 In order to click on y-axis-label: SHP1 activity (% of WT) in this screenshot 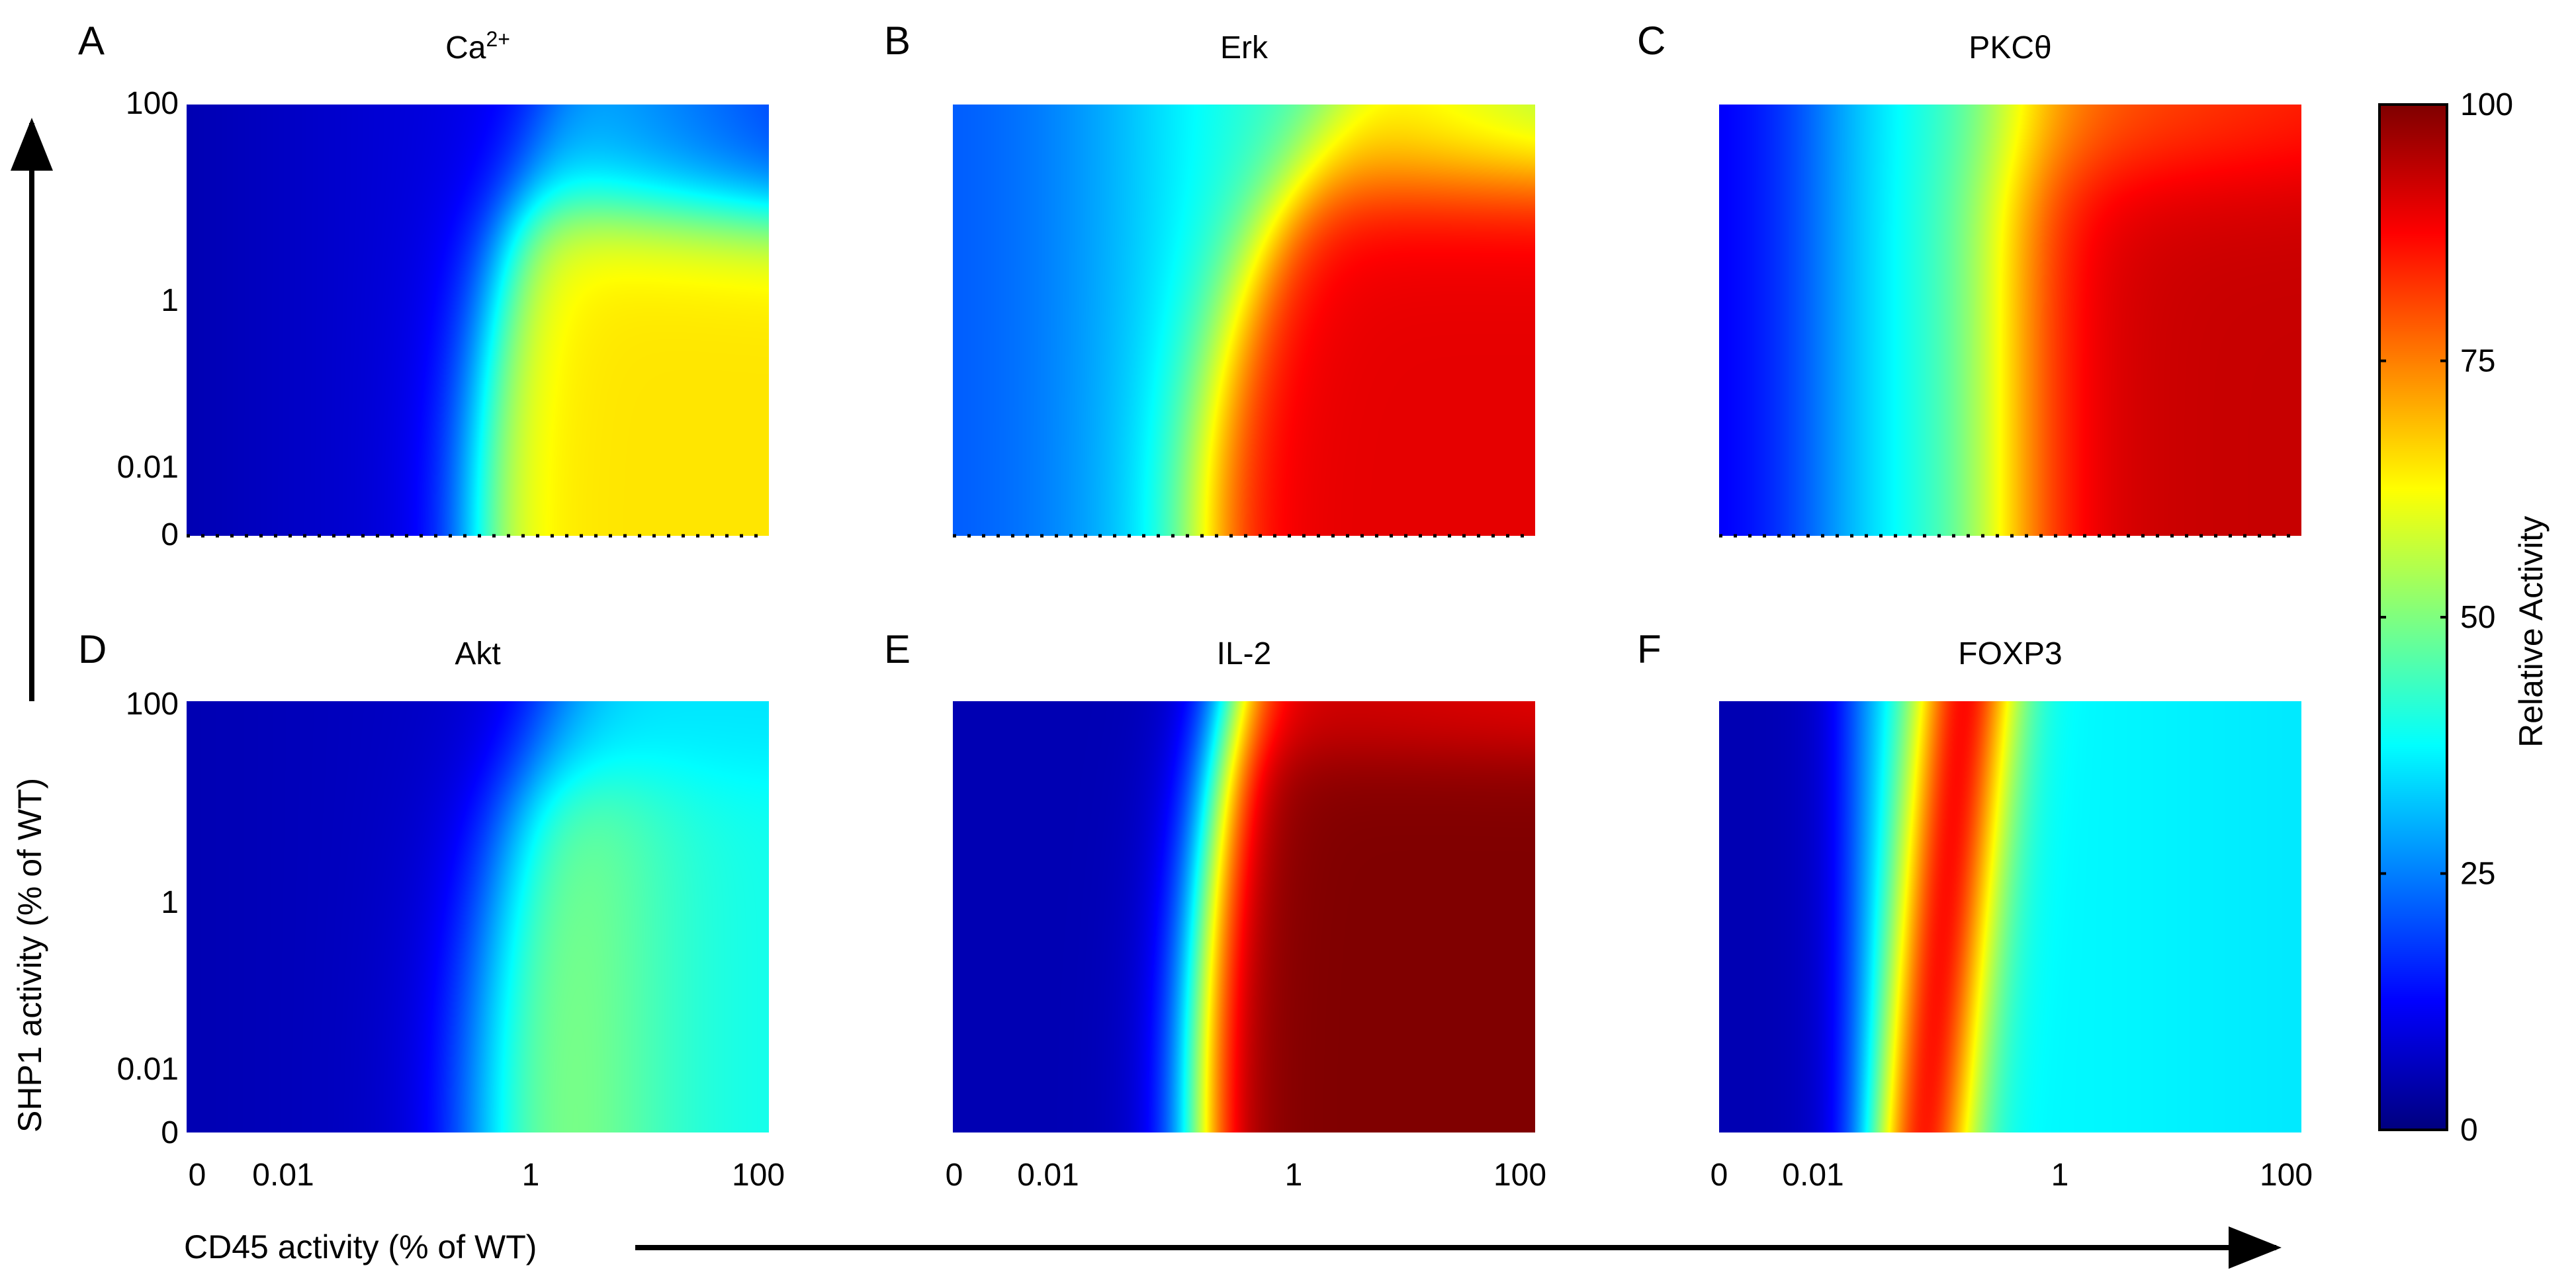, I will do `click(29, 955)`.